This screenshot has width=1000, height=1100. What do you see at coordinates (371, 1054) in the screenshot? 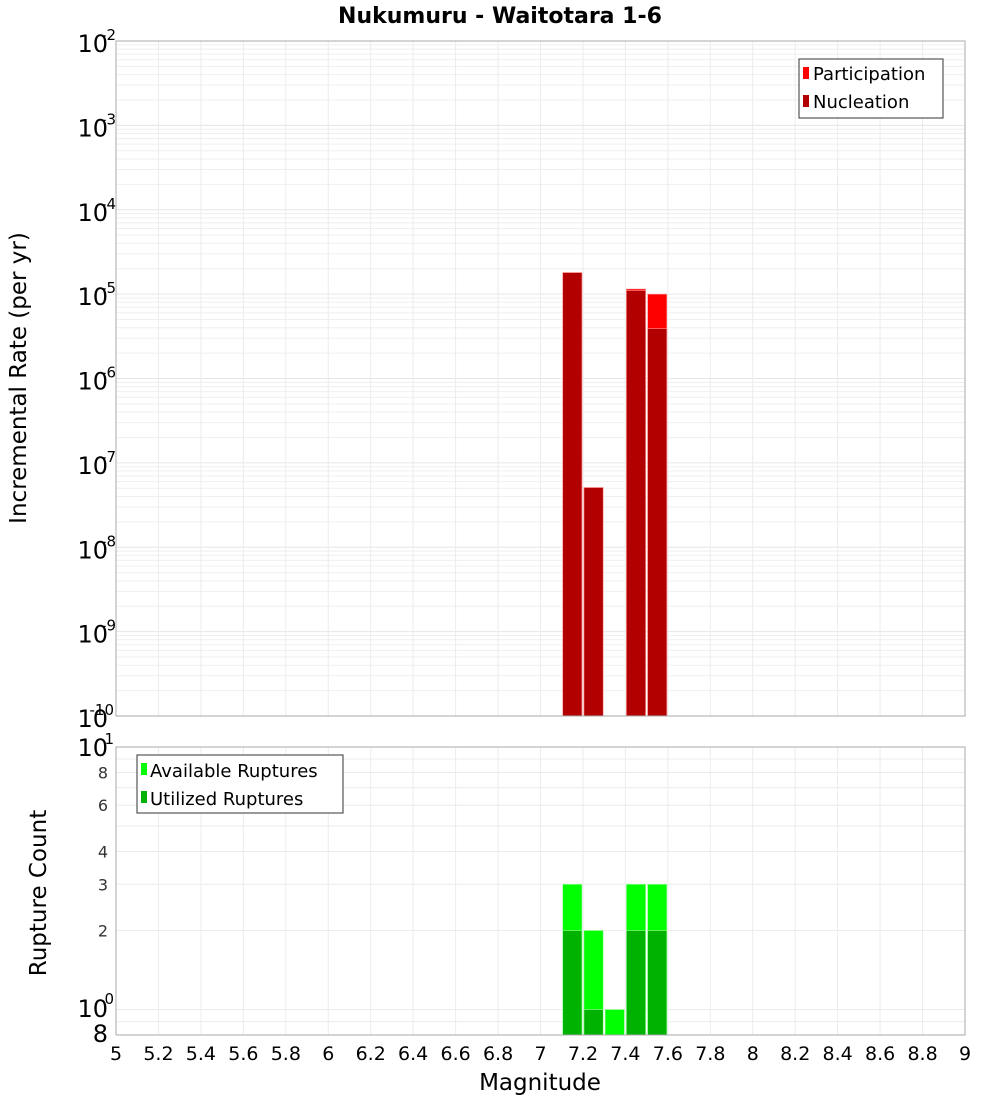
I see `svg-text: 6.2` at bounding box center [371, 1054].